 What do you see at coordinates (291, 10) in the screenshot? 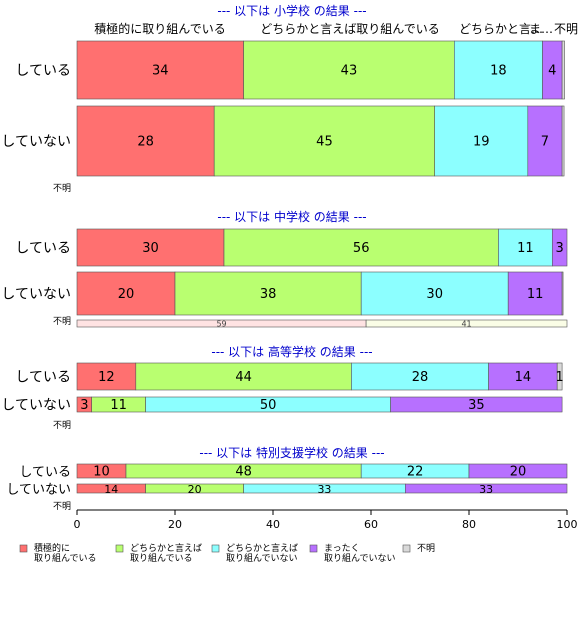
I see `panel-title: --- 以下は 小学校 の結果 ---` at bounding box center [291, 10].